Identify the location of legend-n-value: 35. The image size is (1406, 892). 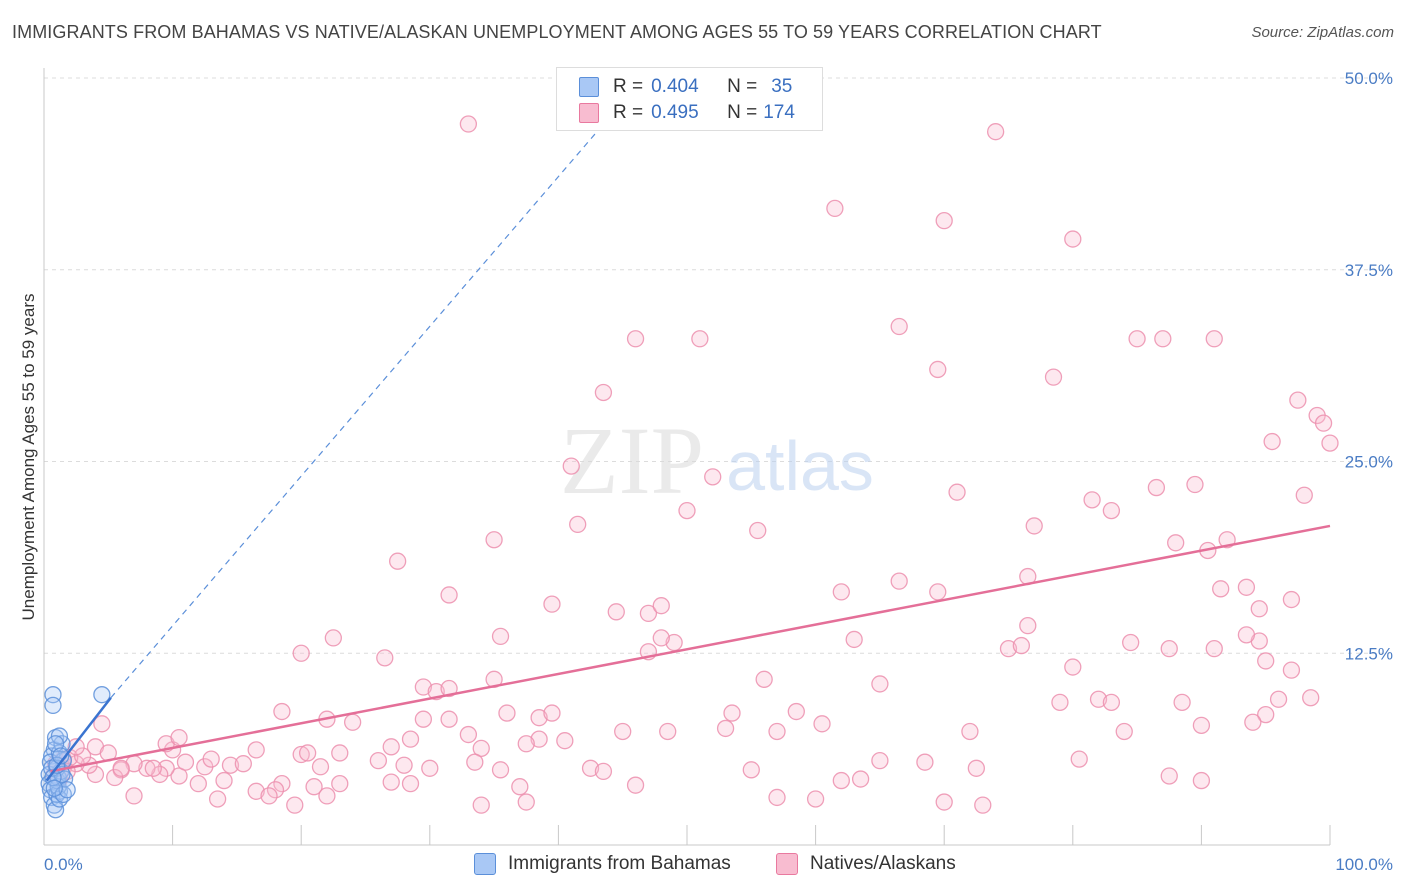
(782, 86).